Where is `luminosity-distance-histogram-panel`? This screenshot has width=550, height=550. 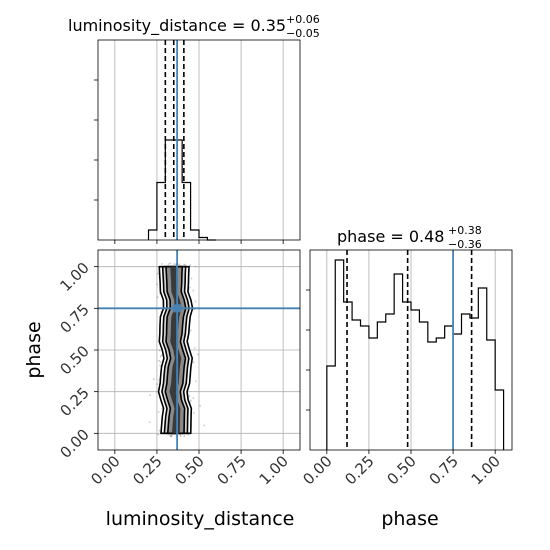
luminosity-distance-histogram-panel is located at coordinates (197, 140).